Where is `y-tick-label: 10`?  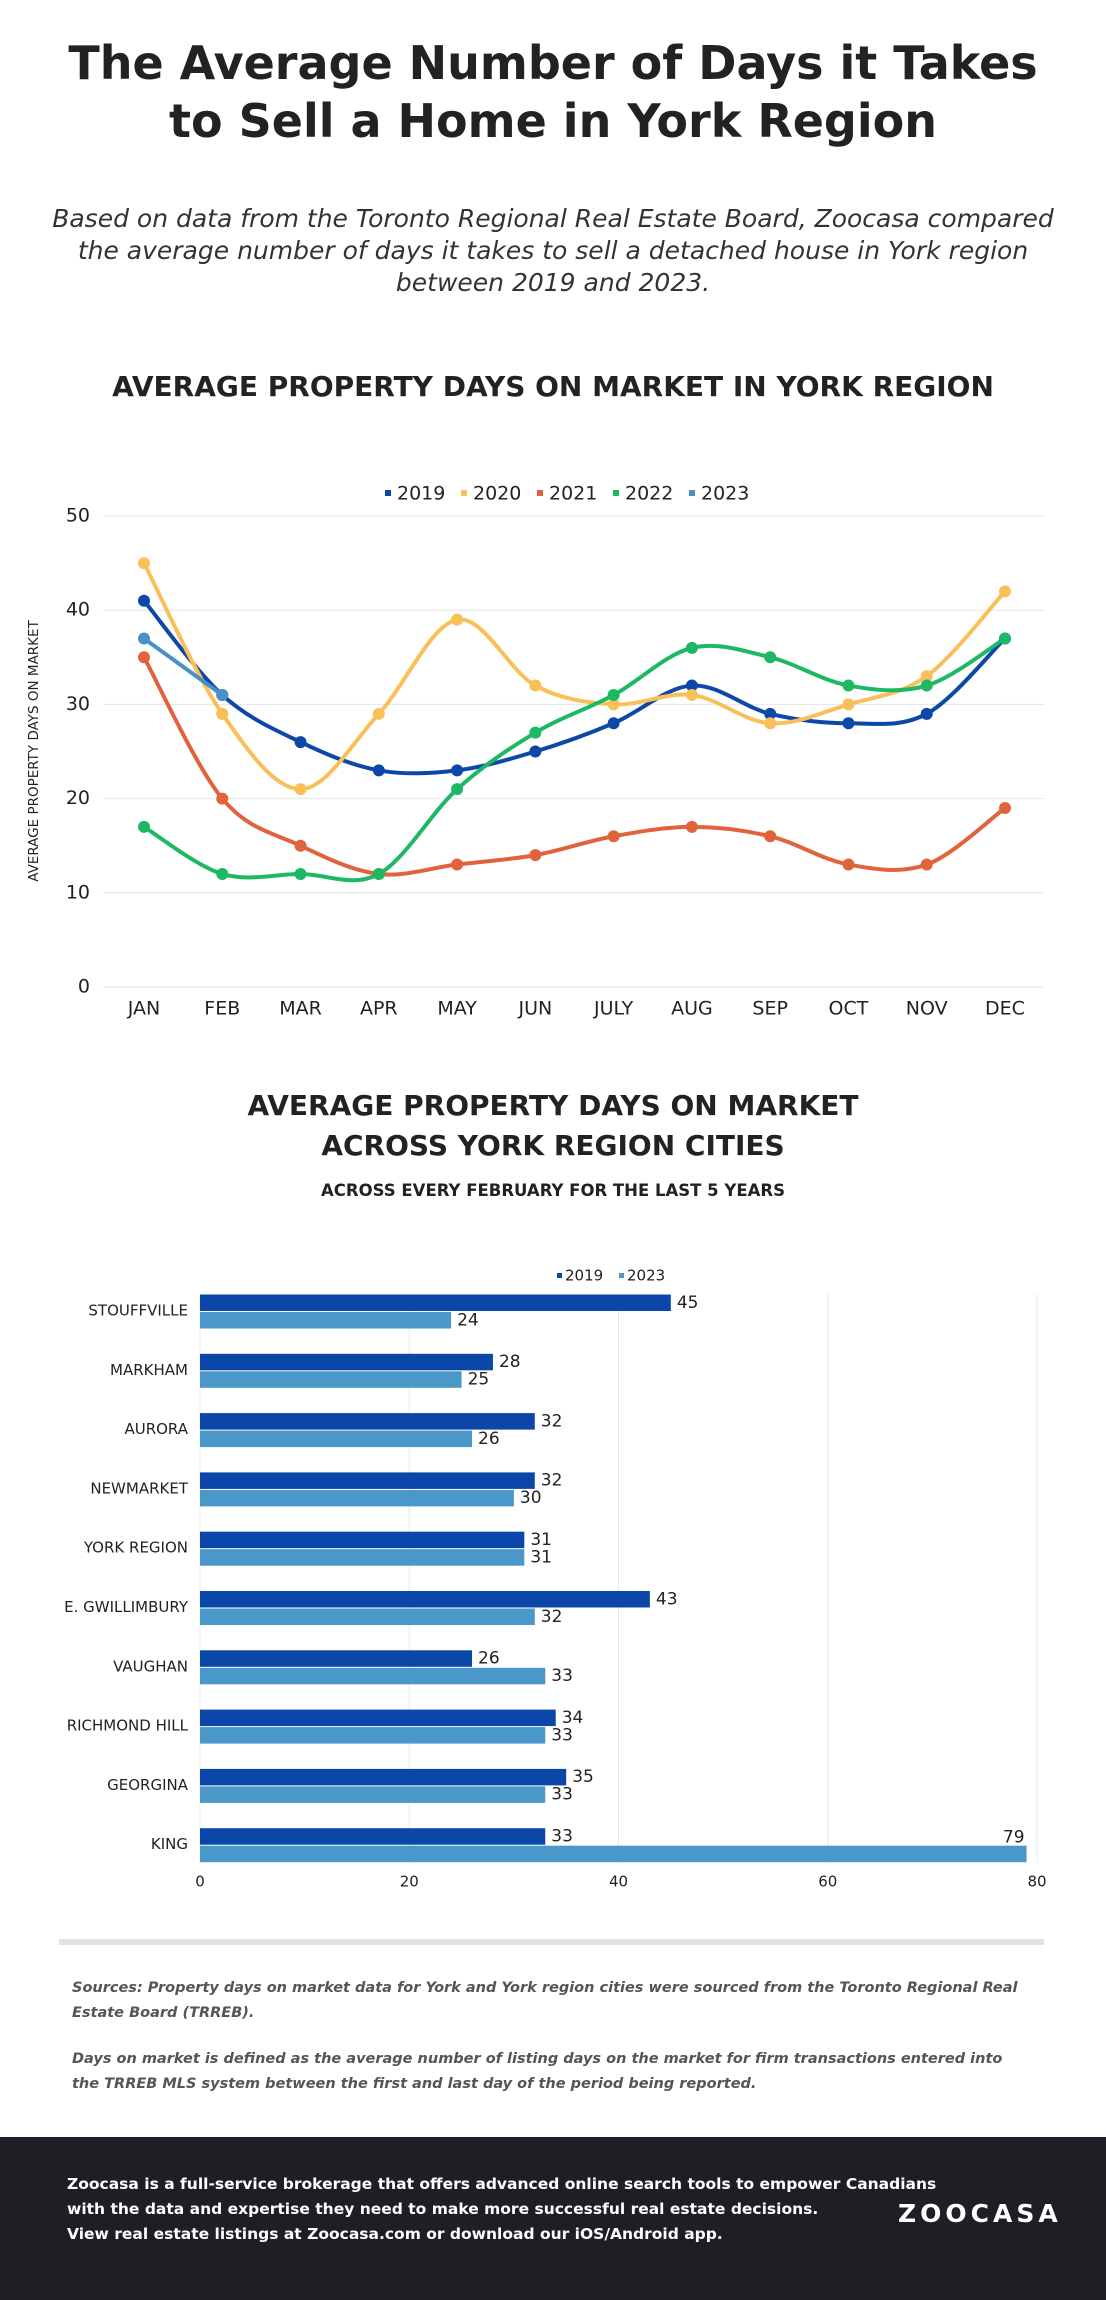 y-tick-label: 10 is located at coordinates (78, 892).